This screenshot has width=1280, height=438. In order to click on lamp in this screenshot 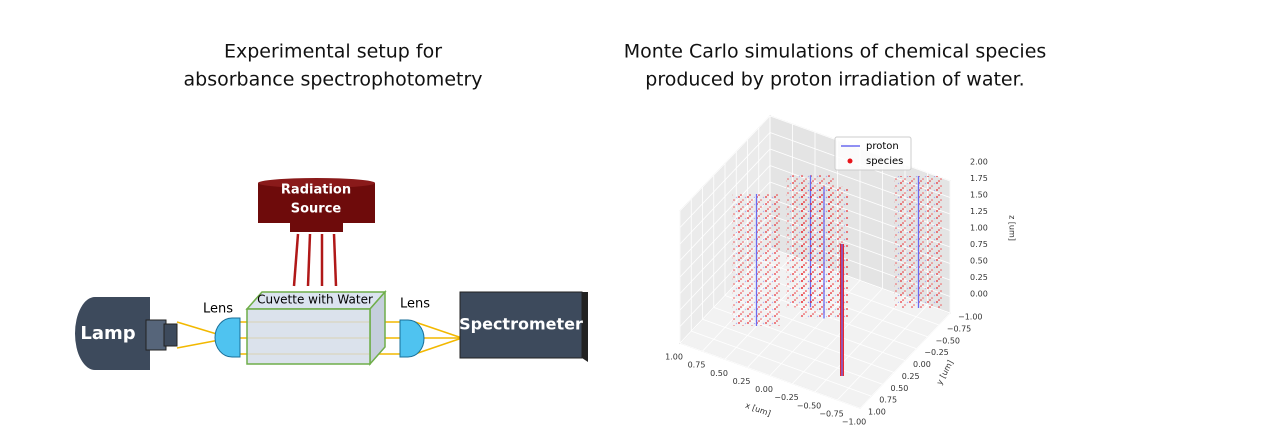, I will do `click(112, 333)`.